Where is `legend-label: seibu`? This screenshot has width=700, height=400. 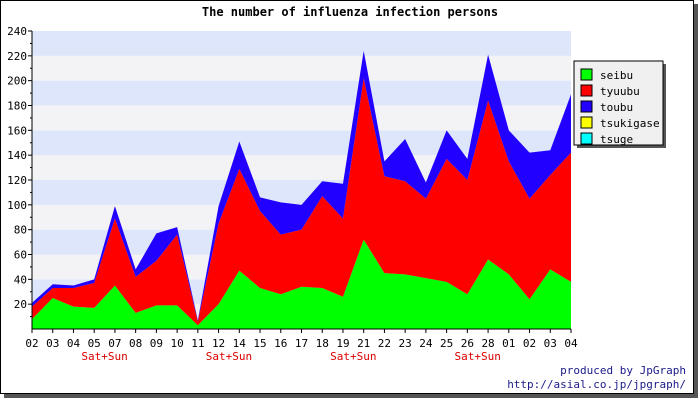 legend-label: seibu is located at coordinates (616, 75).